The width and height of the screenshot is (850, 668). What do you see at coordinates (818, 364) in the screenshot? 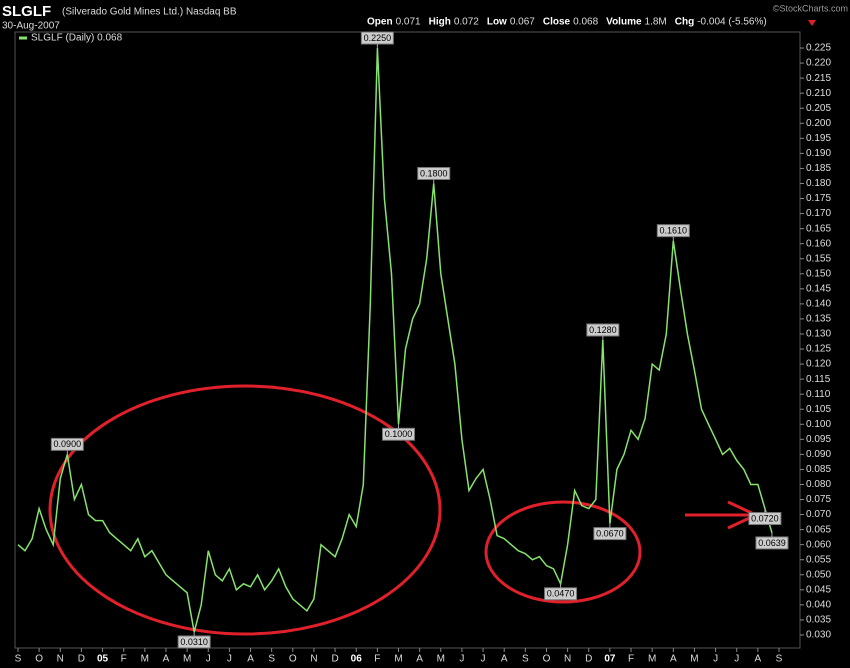
I see `y-tick-label: 0.120` at bounding box center [818, 364].